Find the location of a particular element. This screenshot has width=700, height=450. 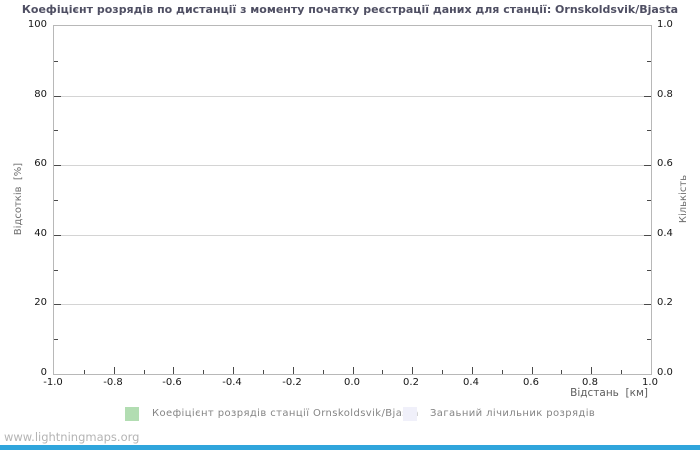

bottom-accent-bar is located at coordinates (350, 447).